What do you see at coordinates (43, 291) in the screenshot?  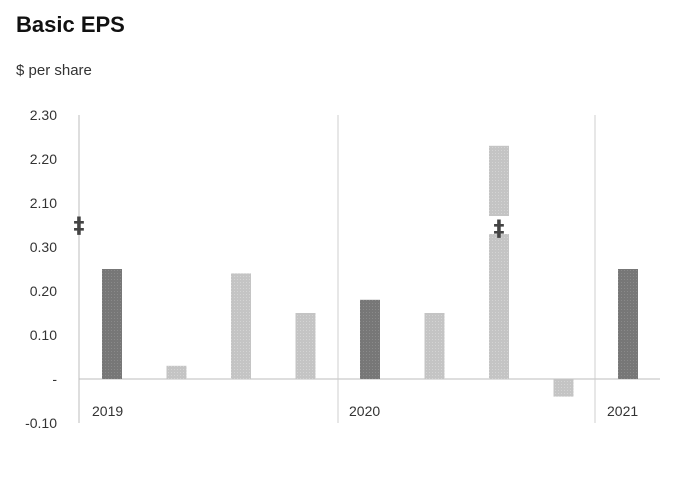 I see `y-tick-label: 0.20` at bounding box center [43, 291].